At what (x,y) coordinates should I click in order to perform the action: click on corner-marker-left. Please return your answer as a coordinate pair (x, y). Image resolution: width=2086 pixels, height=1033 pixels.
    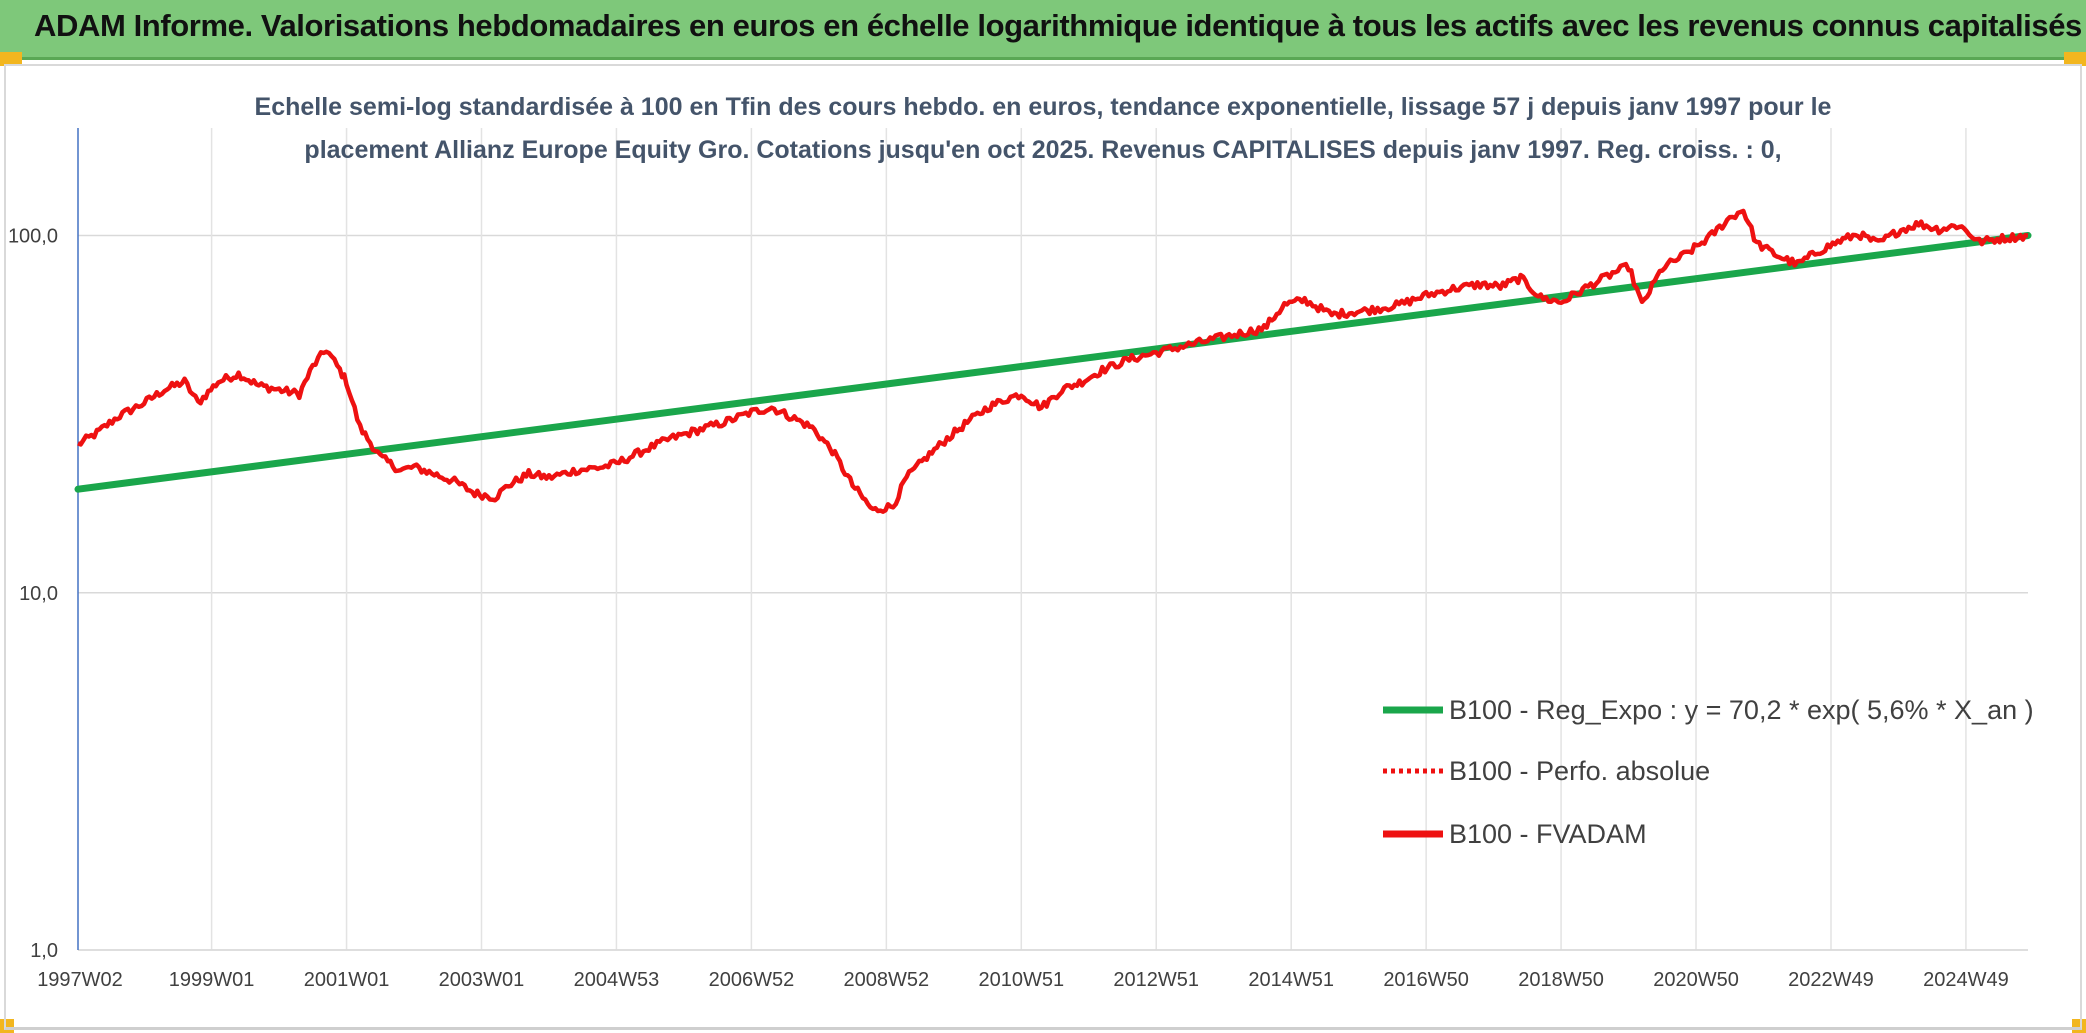
    Looking at the image, I should click on (11, 59).